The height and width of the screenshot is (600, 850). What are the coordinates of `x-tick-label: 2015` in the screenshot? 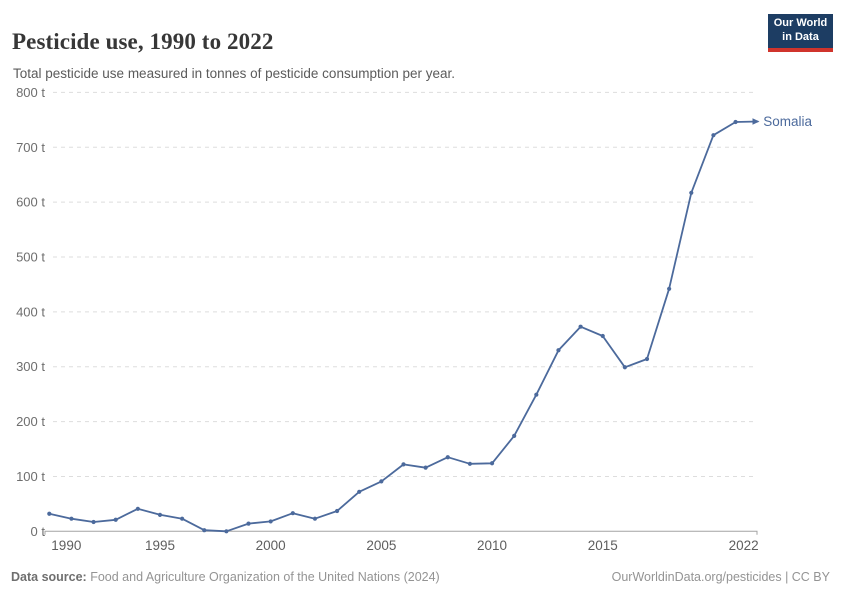 It's located at (603, 545).